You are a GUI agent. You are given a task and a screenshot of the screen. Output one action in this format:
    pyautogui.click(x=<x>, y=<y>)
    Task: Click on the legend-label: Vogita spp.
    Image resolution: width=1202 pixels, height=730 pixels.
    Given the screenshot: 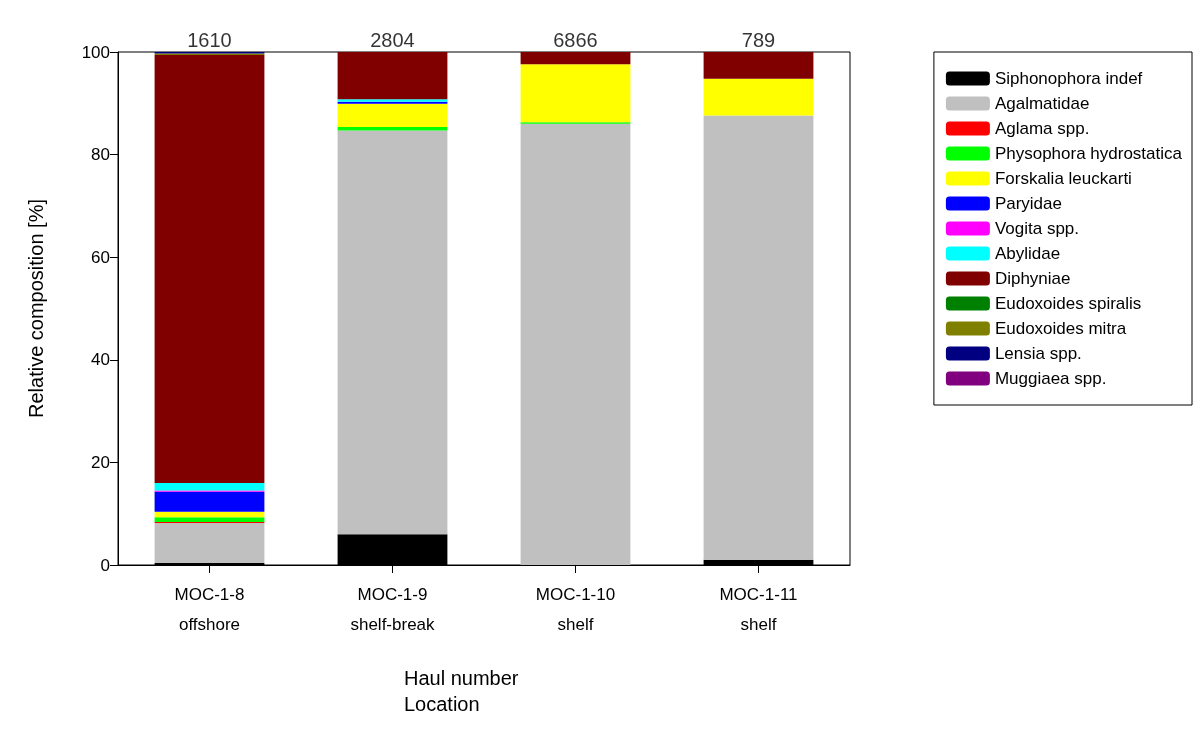 What is the action you would take?
    pyautogui.click(x=1037, y=228)
    